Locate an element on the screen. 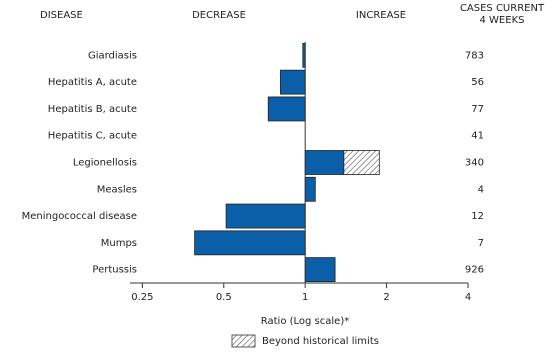  category-label: Measles is located at coordinates (117, 189).